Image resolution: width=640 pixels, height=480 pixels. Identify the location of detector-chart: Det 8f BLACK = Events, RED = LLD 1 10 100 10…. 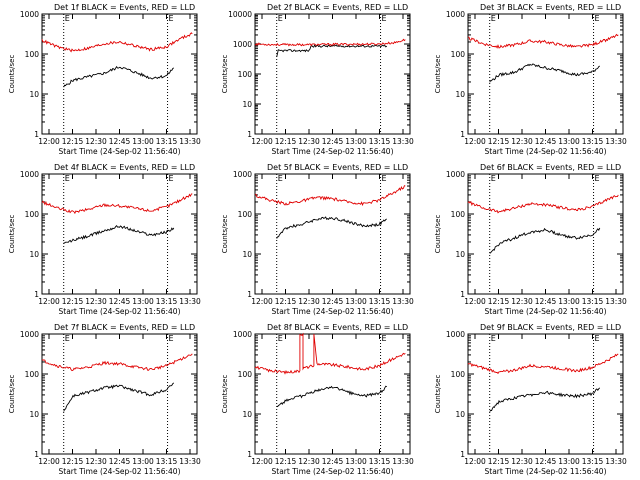
(317, 399).